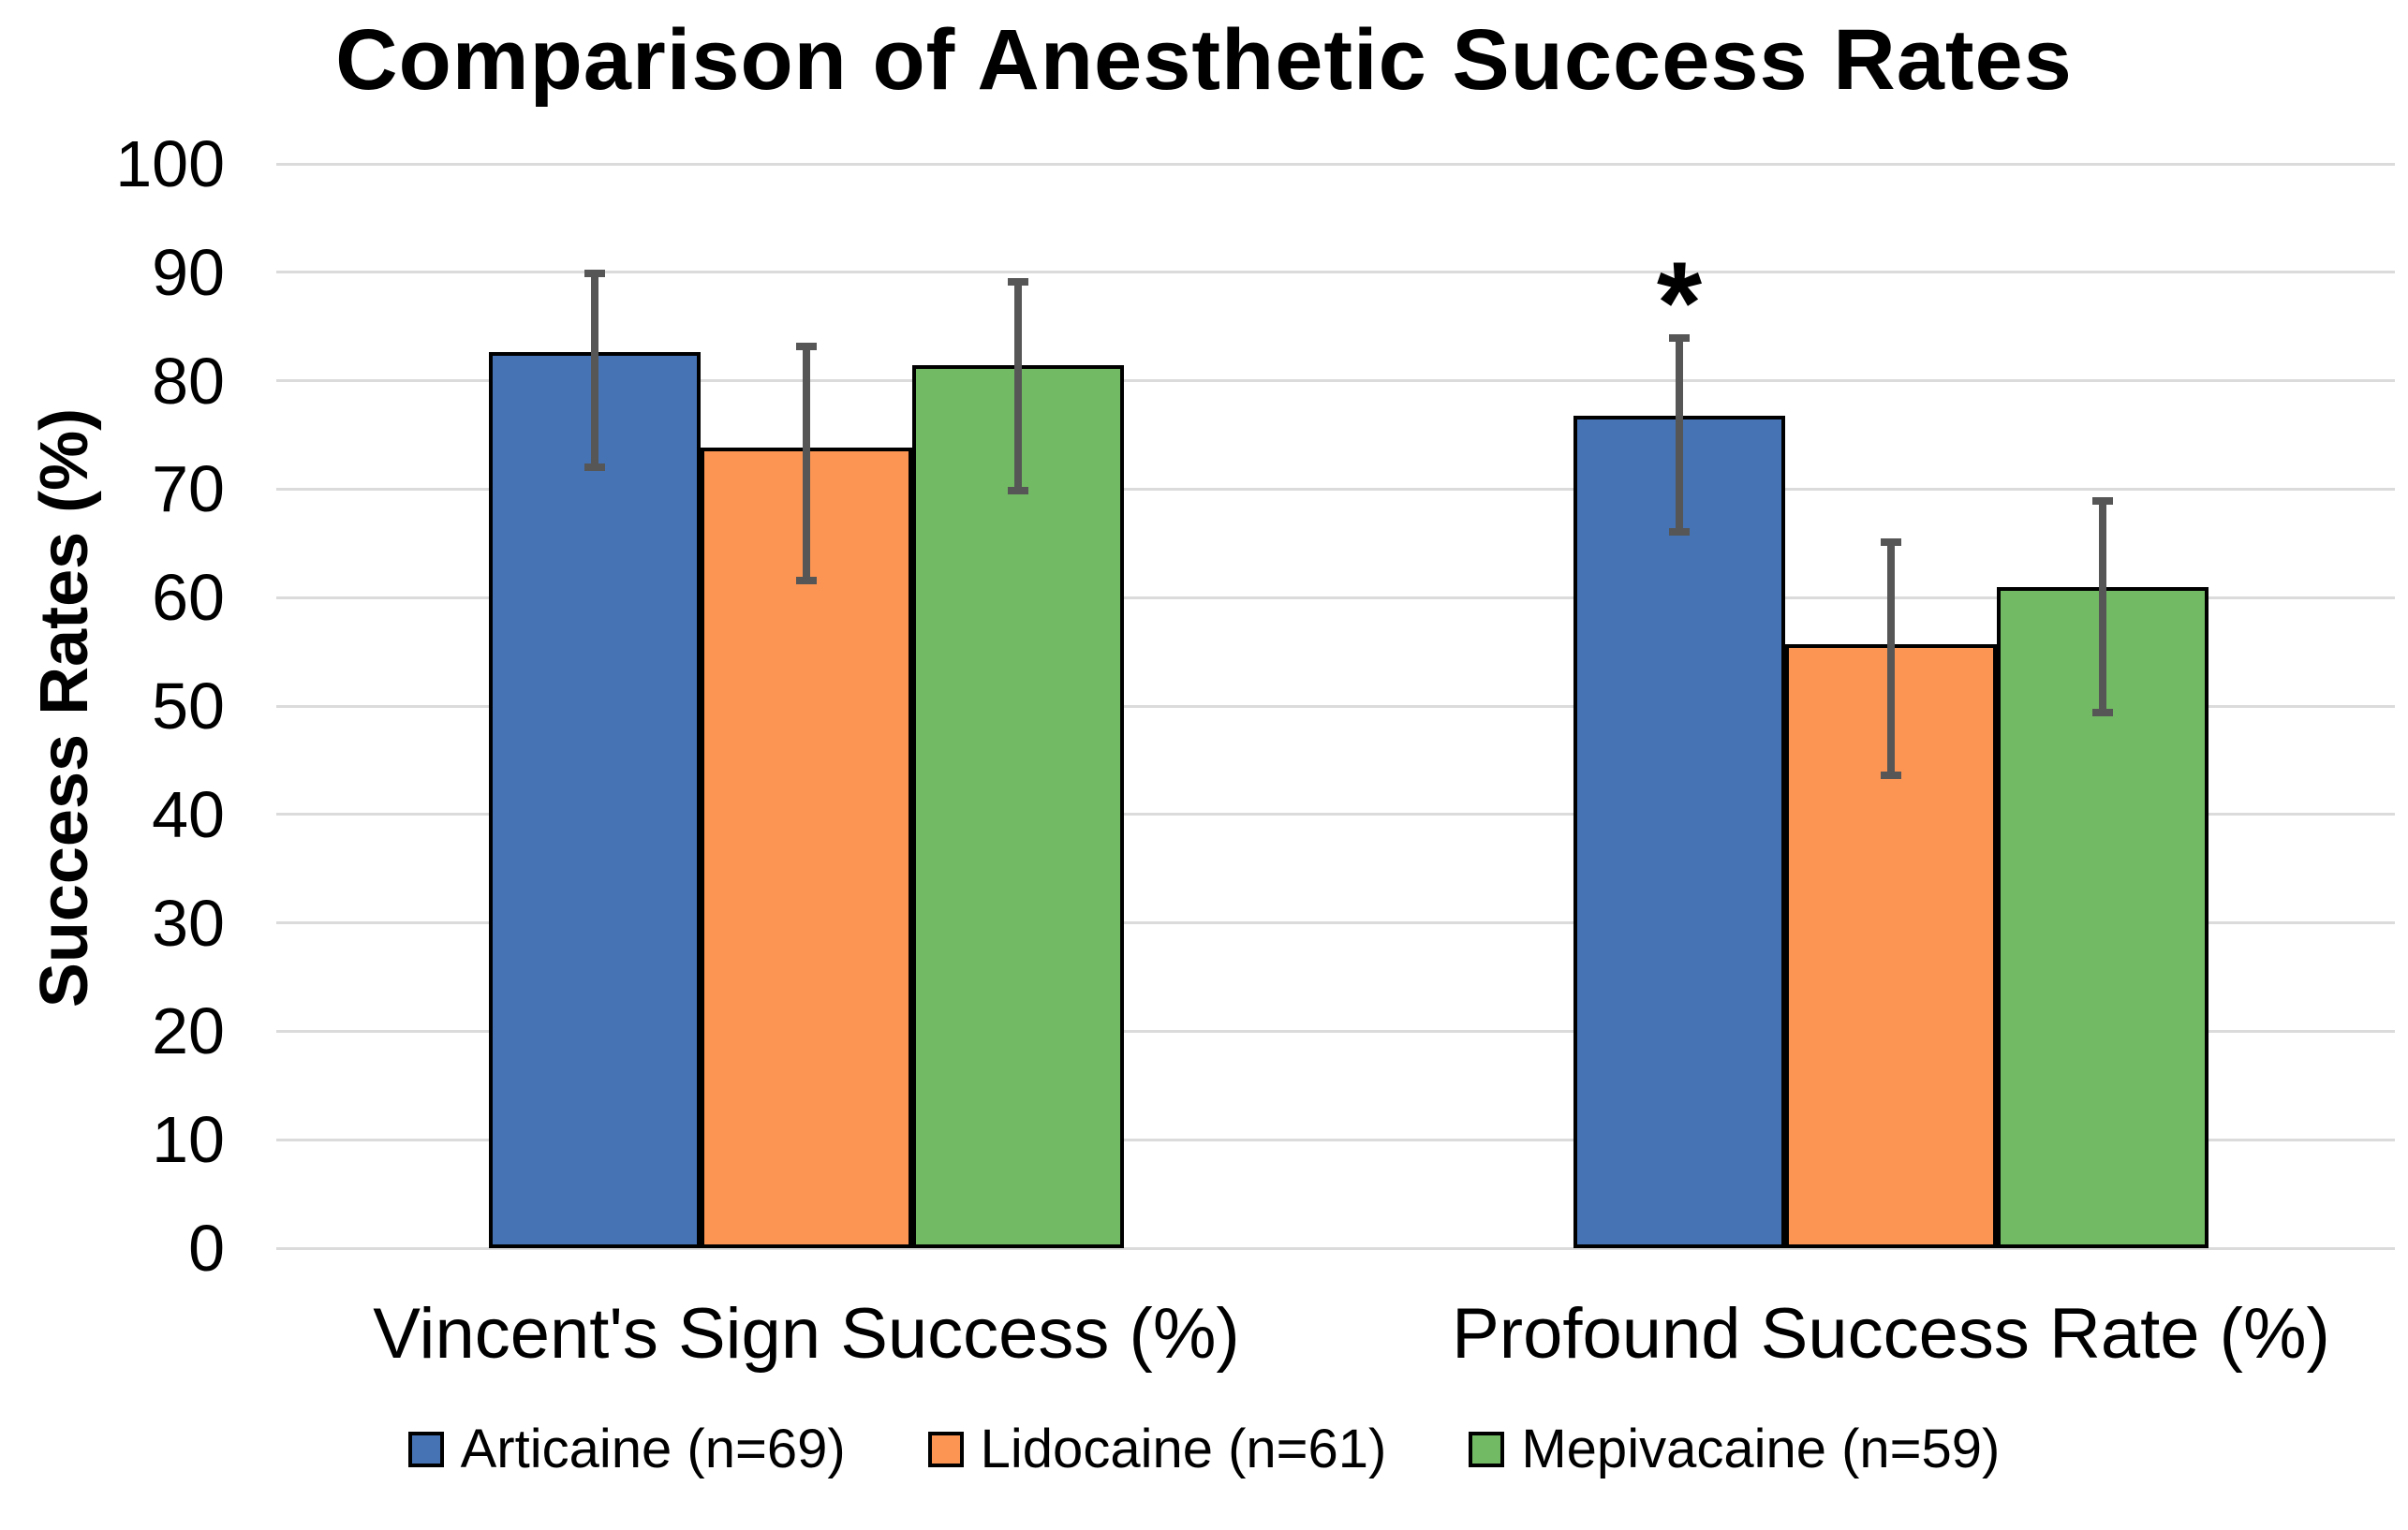 Image resolution: width=2408 pixels, height=1530 pixels. Describe the element at coordinates (1891, 1334) in the screenshot. I see `x-category-label: Profound Success Rate (%)` at that location.